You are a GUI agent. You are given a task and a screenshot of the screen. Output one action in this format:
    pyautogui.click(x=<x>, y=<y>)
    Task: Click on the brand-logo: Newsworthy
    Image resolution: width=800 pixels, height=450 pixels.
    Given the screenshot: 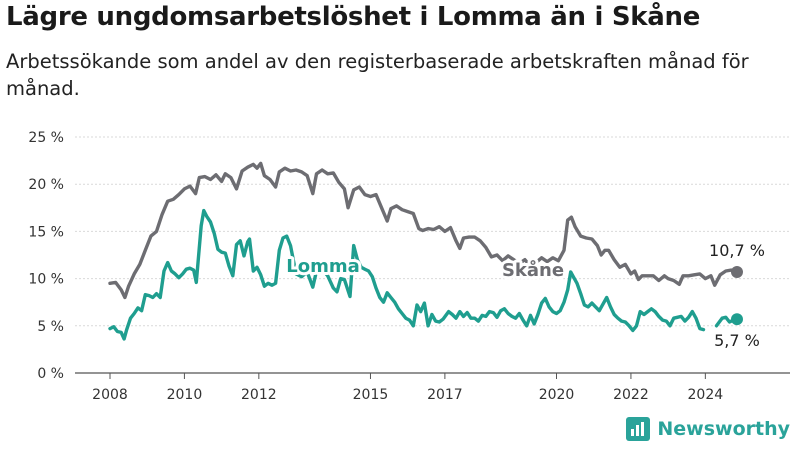 What is the action you would take?
    pyautogui.click(x=707, y=429)
    